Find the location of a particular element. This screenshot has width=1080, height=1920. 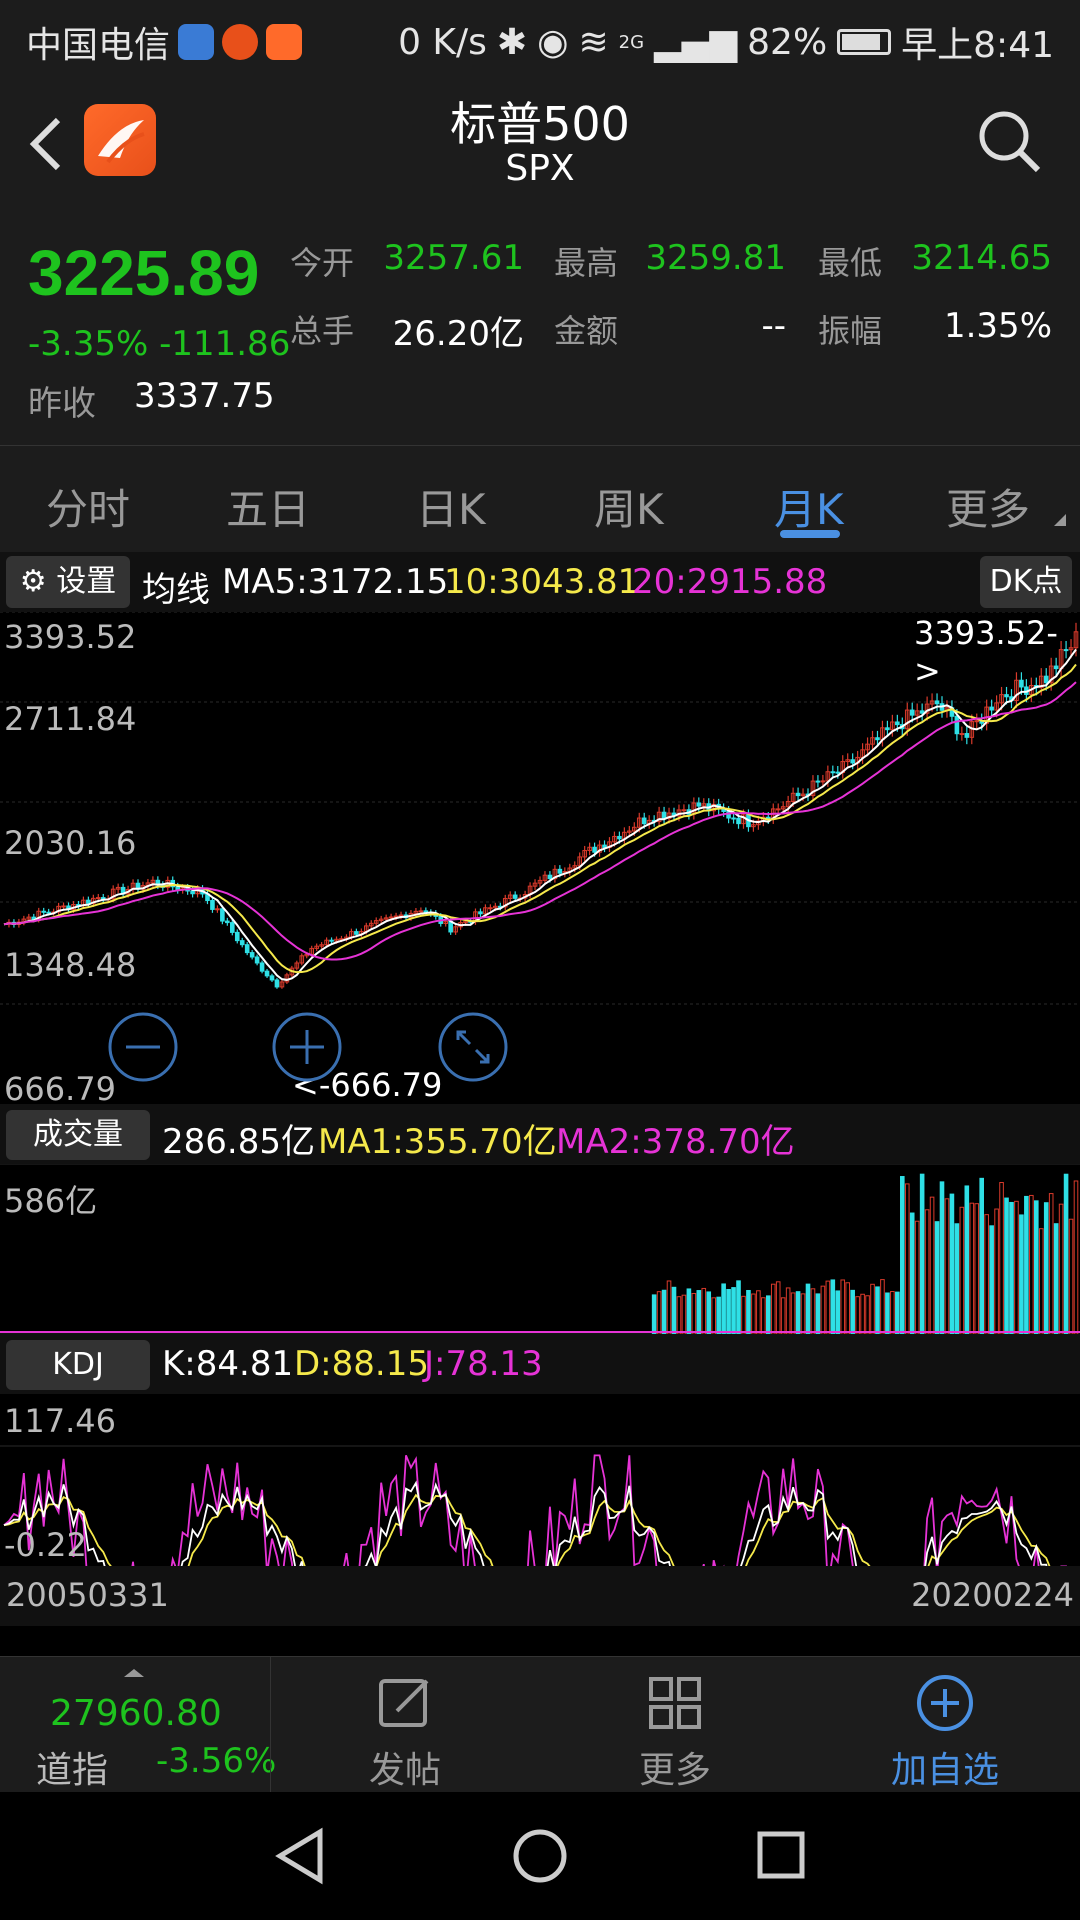

system-back-icon is located at coordinates (300, 1856).